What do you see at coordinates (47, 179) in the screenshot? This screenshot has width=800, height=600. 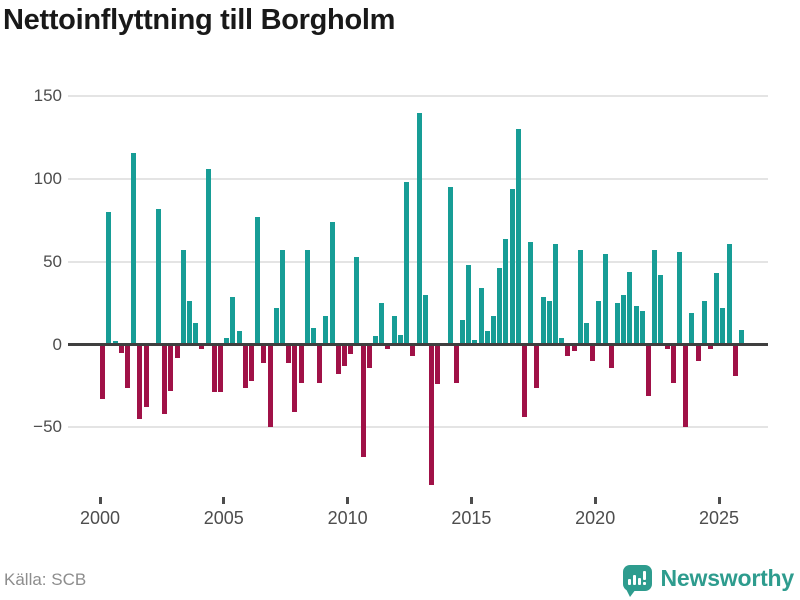 I see `y-axis-tick-label: 100` at bounding box center [47, 179].